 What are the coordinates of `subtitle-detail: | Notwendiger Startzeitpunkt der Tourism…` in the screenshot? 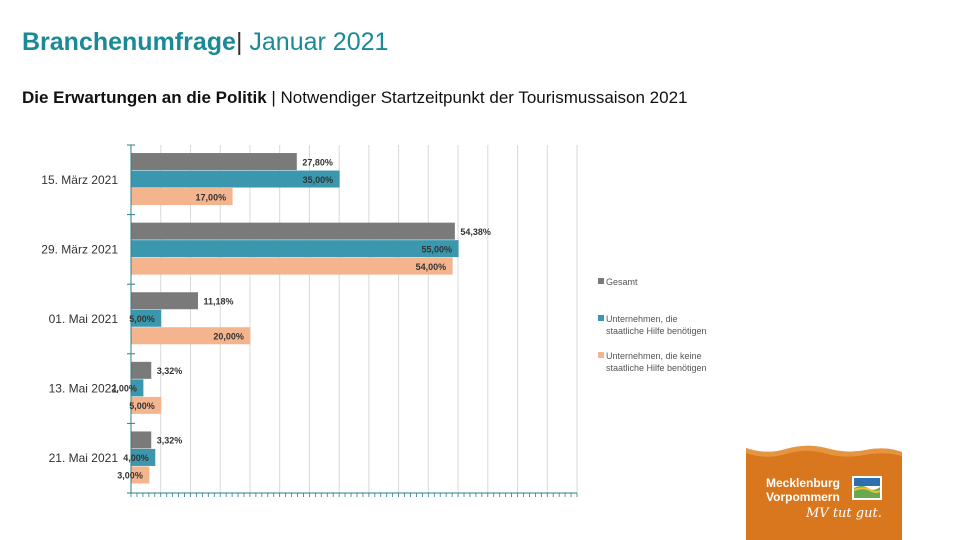 It's located at (477, 97).